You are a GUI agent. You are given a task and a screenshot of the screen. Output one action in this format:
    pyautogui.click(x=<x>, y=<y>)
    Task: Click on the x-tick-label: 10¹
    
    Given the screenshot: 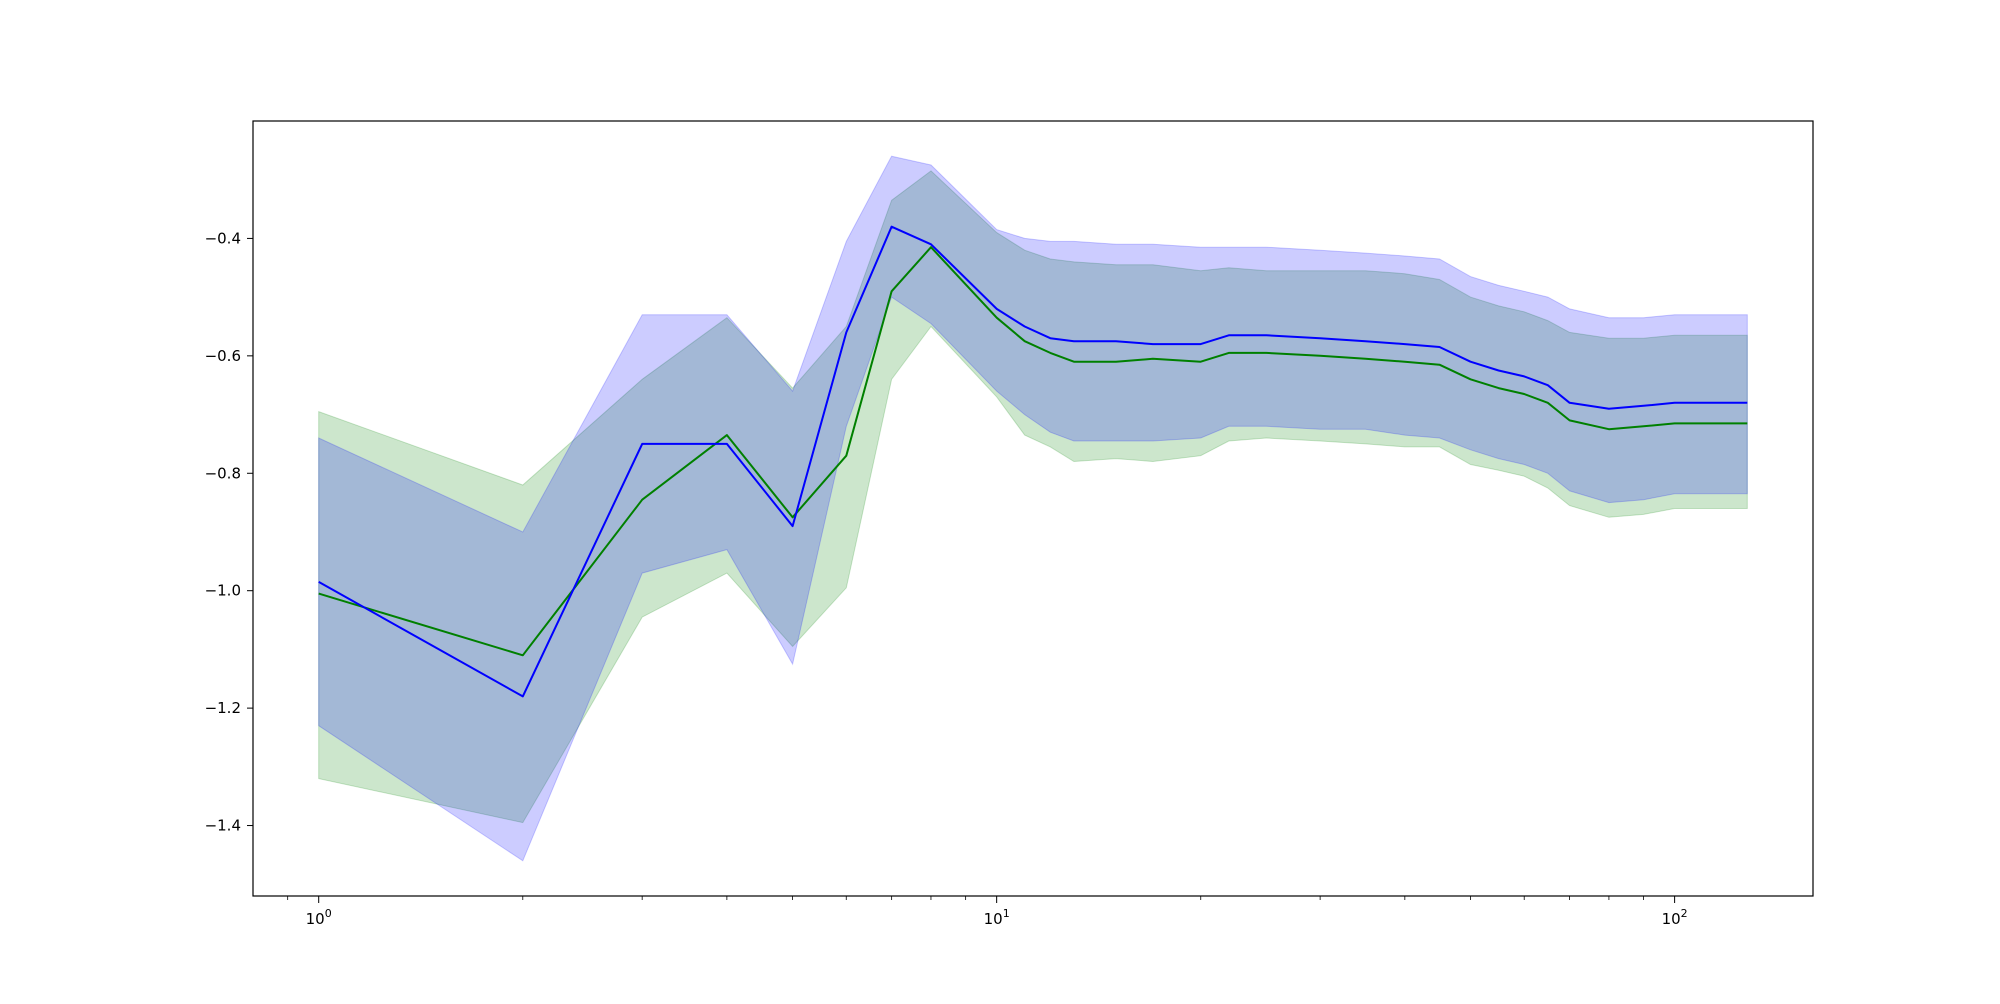 What is the action you would take?
    pyautogui.click(x=997, y=917)
    